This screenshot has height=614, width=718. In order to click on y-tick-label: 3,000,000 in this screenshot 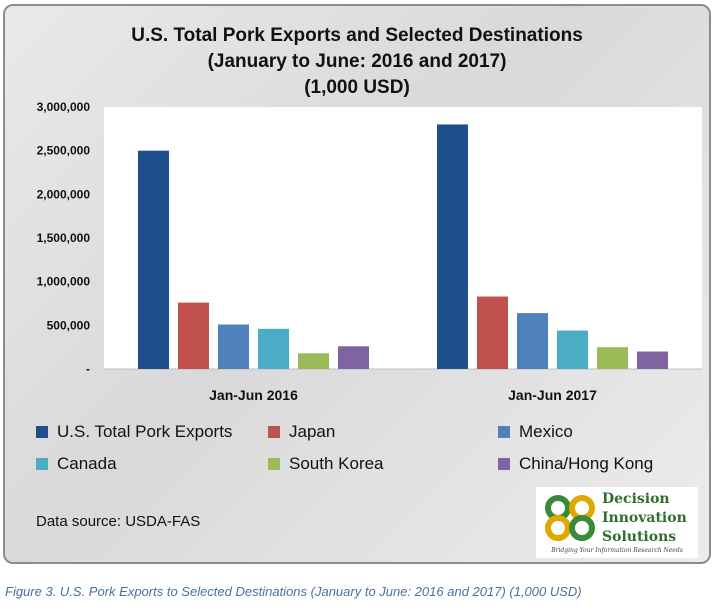, I will do `click(64, 107)`.